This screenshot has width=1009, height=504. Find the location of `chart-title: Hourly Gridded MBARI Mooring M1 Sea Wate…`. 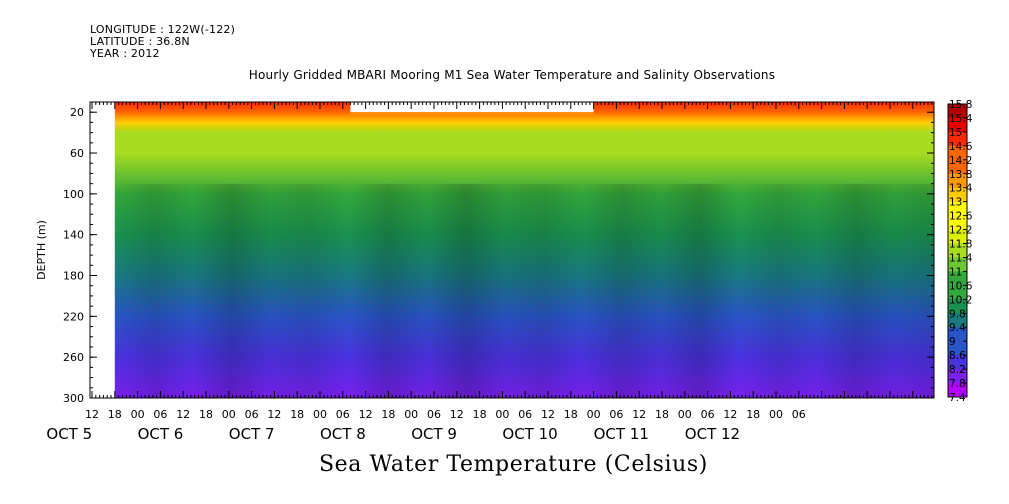

chart-title: Hourly Gridded MBARI Mooring M1 Sea Wate… is located at coordinates (512, 75).